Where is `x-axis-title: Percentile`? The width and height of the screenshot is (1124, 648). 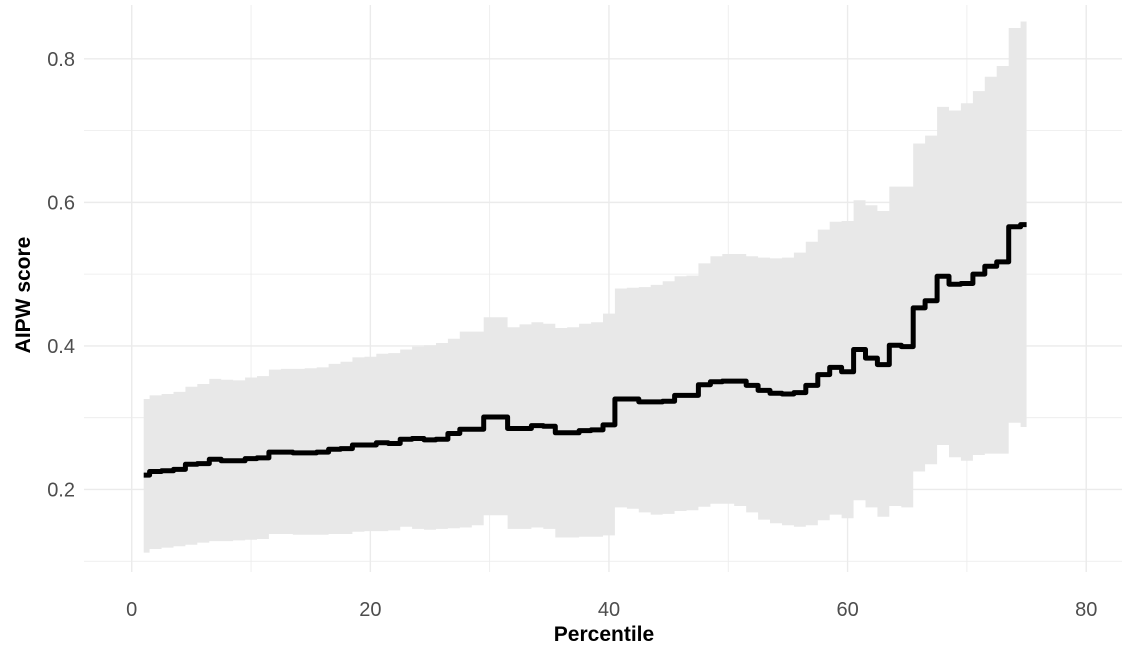
x-axis-title: Percentile is located at coordinates (604, 634).